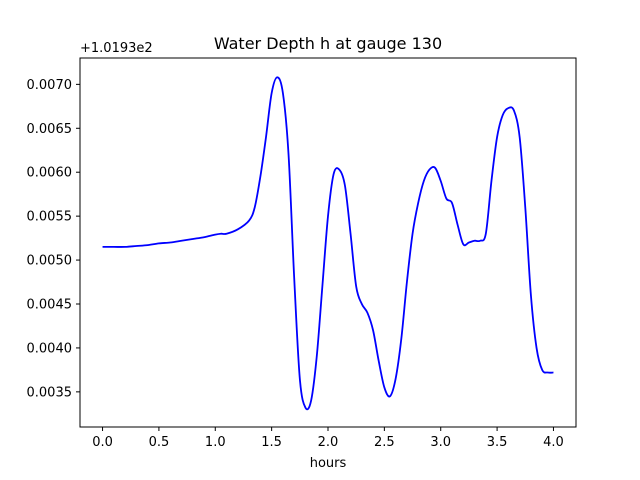 The width and height of the screenshot is (640, 480). I want to click on y-tick-label: 0.0070, so click(50, 85).